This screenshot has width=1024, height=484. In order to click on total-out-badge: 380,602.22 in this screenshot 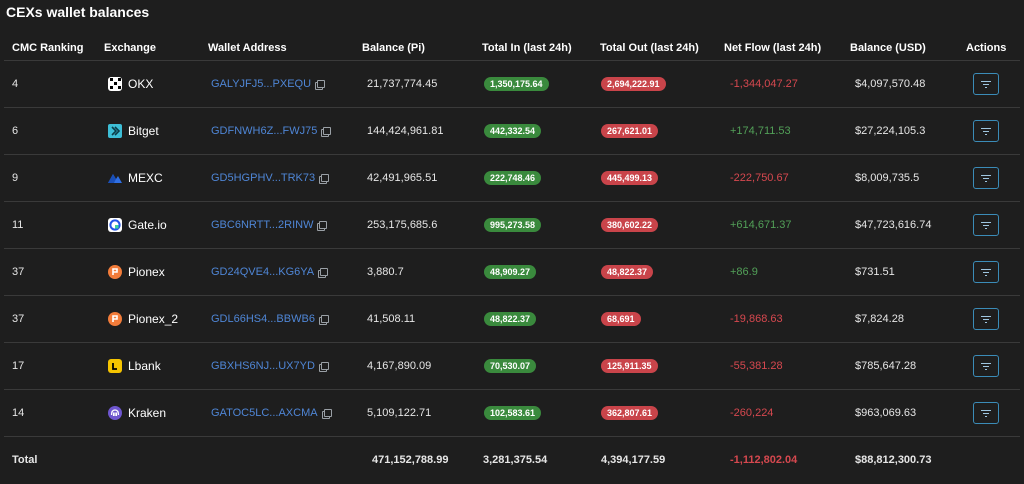, I will do `click(630, 225)`.